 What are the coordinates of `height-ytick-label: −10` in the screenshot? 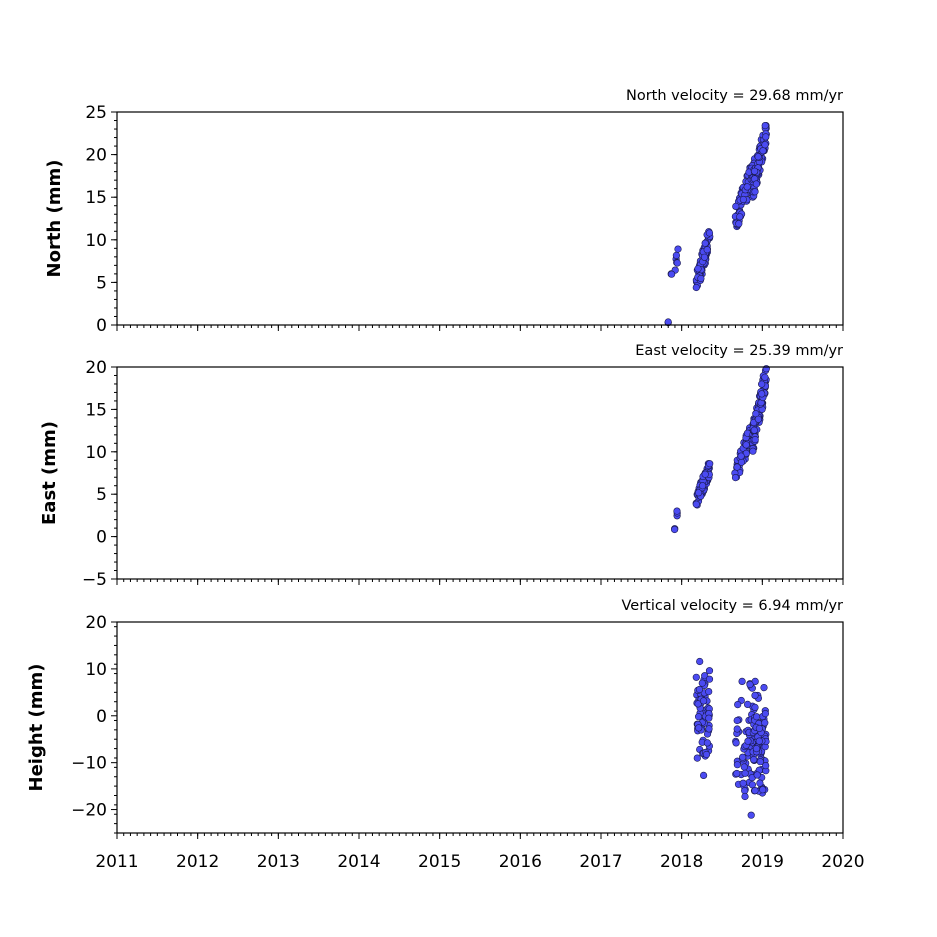 It's located at (89, 764).